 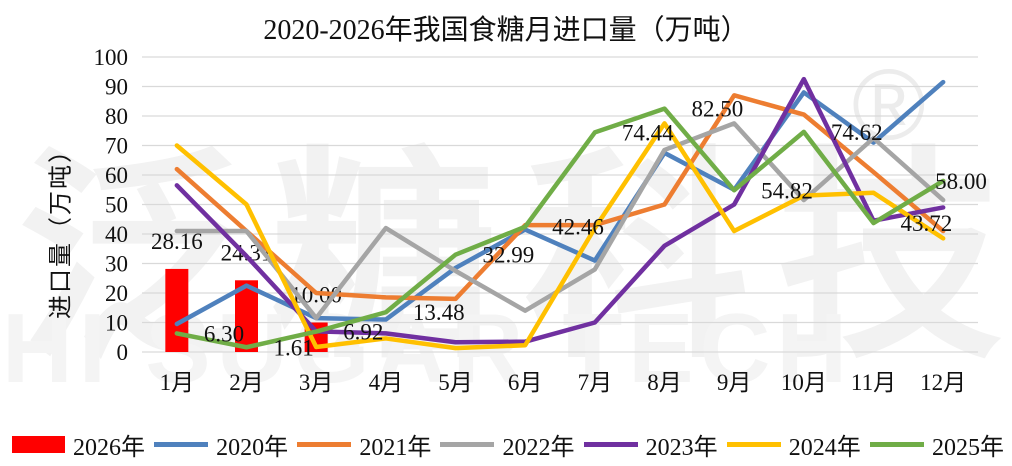 I want to click on y-axis-tick-label: 50, so click(x=116, y=205).